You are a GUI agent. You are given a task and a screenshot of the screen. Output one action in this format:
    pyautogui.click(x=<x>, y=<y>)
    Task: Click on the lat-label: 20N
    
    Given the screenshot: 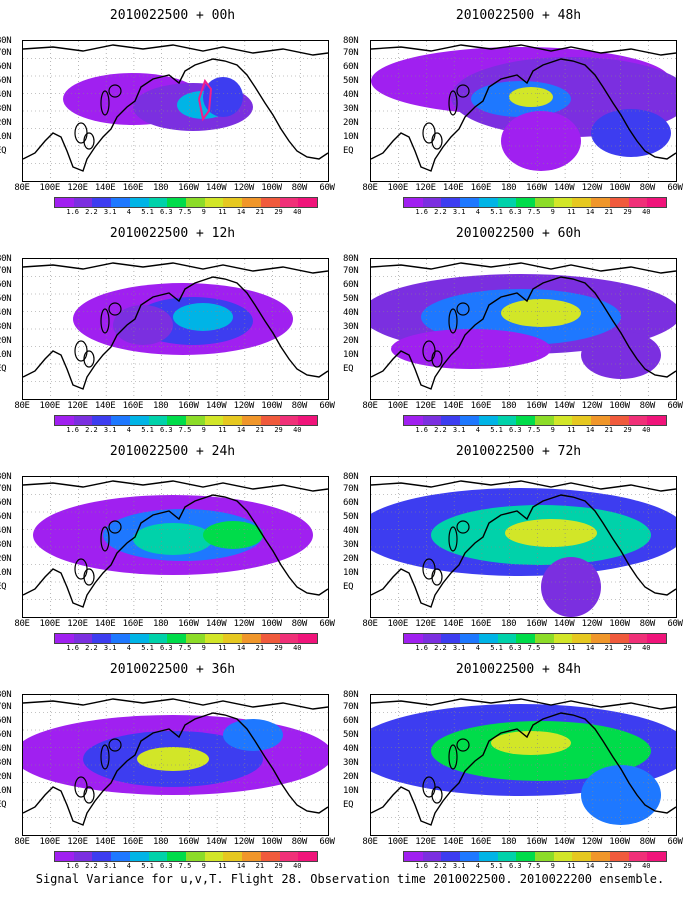 What is the action you would take?
    pyautogui.click(x=351, y=777)
    